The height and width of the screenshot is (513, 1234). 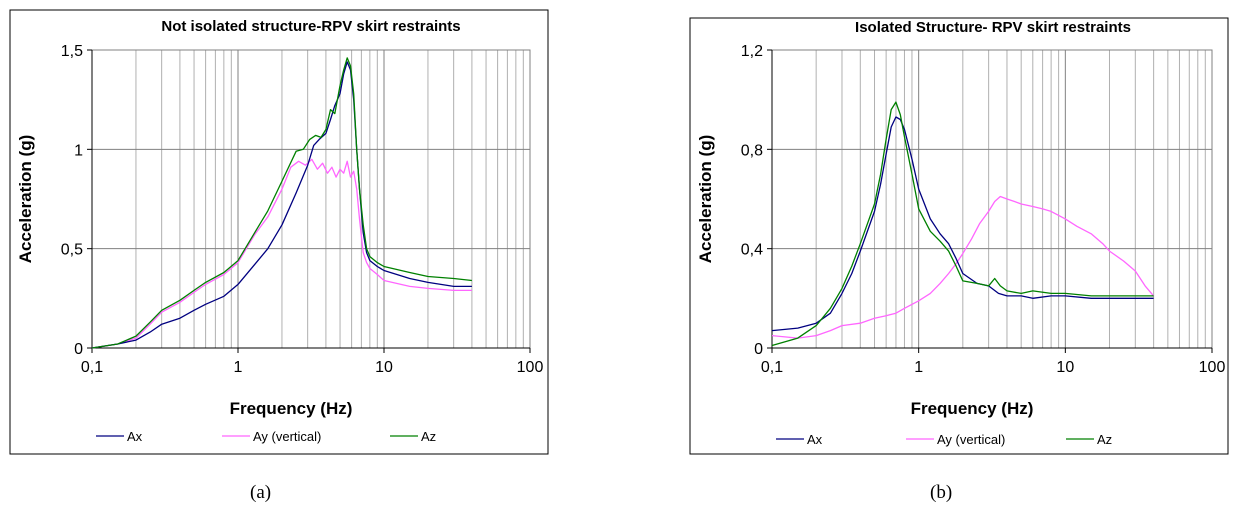 I want to click on y-tick-label: 0,4, so click(x=752, y=250).